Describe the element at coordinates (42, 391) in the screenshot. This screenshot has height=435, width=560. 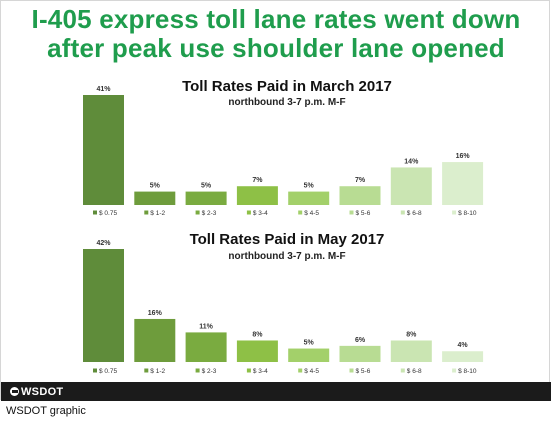
I see `wsdot-logo-text: WSDOT` at that location.